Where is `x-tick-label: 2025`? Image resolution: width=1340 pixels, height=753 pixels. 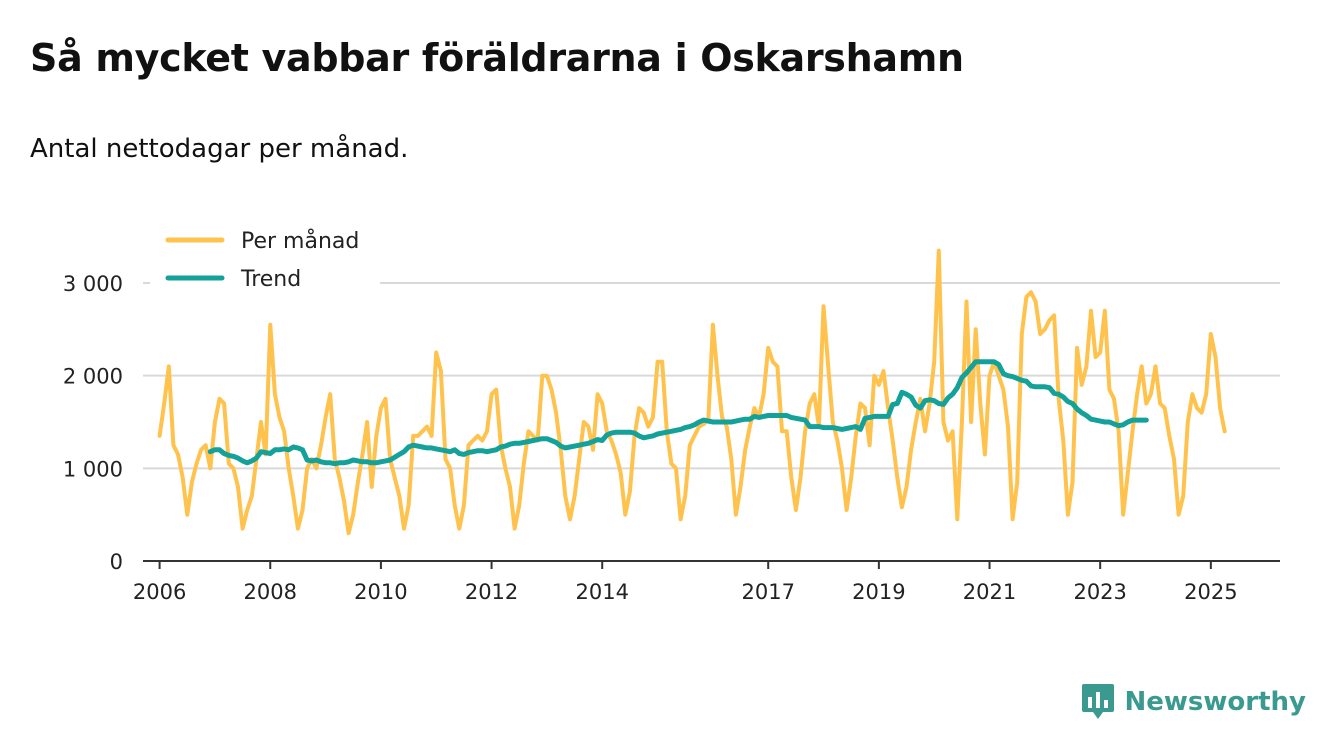
x-tick-label: 2025 is located at coordinates (1210, 592).